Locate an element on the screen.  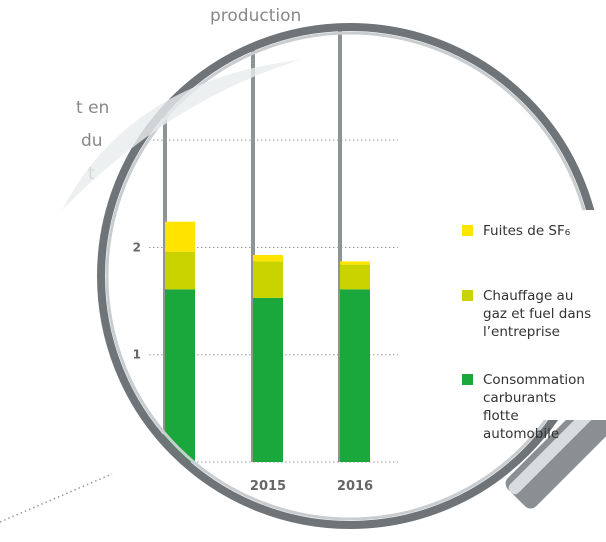
legend-panel is located at coordinates (528, 315).